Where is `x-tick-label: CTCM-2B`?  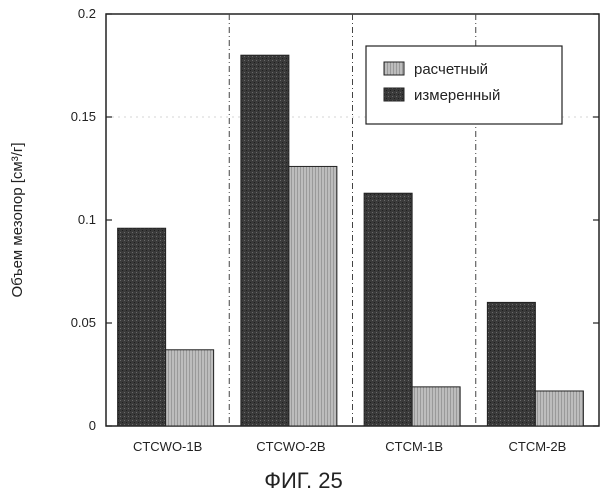
x-tick-label: CTCM-2B is located at coordinates (537, 446).